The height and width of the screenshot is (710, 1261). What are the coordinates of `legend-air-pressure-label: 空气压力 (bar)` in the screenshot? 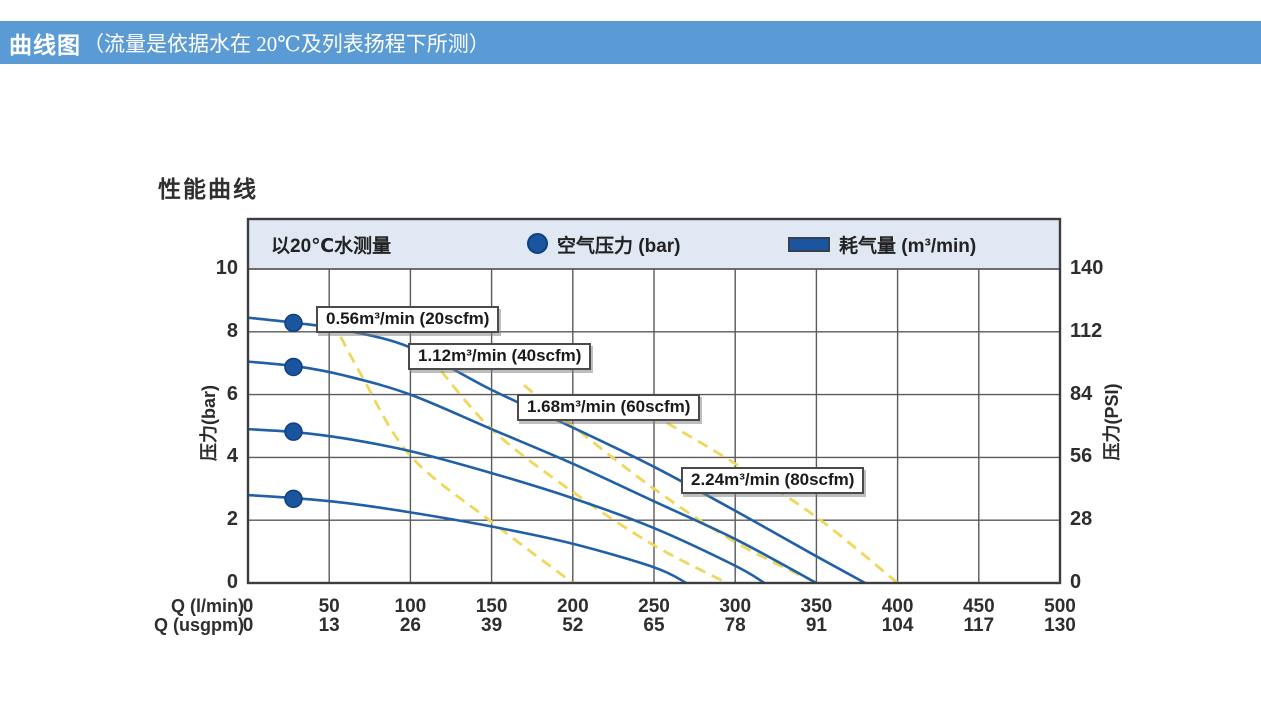 It's located at (619, 246).